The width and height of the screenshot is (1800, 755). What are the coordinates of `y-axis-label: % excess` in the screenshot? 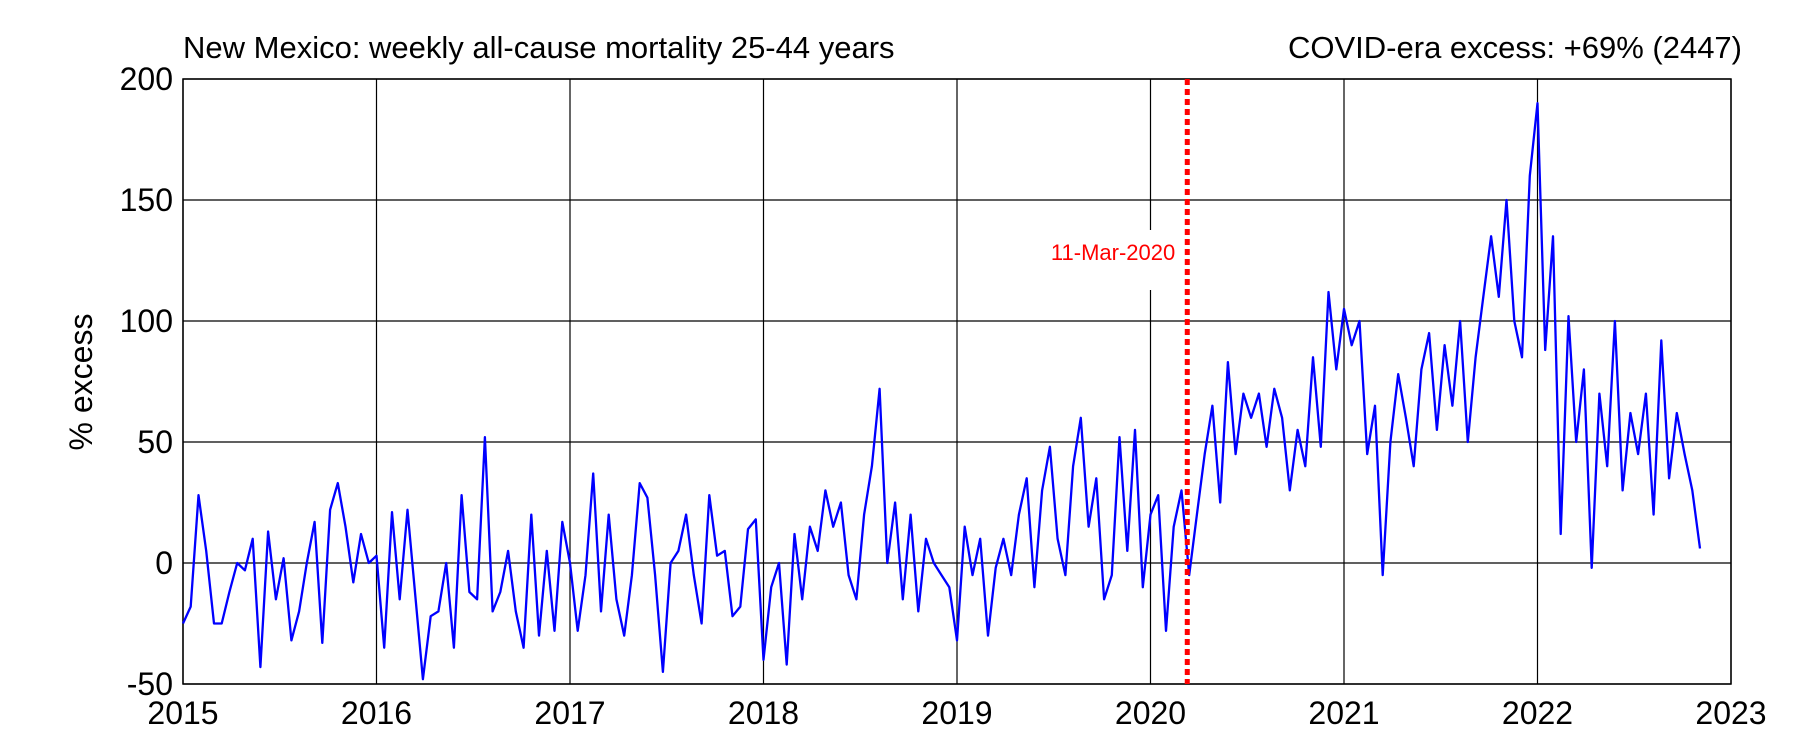 It's located at (81, 382).